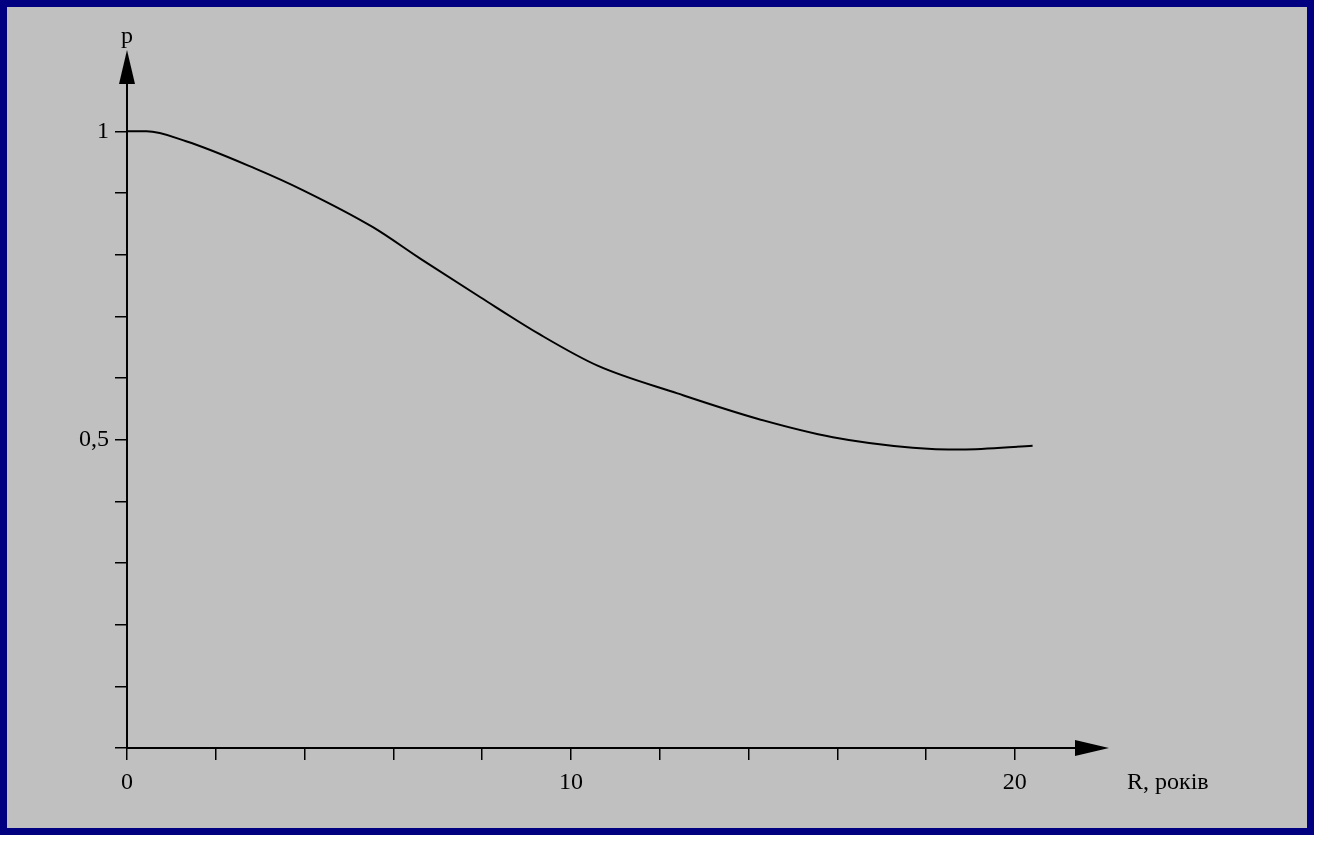 Image resolution: width=1330 pixels, height=851 pixels. Describe the element at coordinates (103, 129) in the screenshot. I see `y-tick-label: 1` at that location.